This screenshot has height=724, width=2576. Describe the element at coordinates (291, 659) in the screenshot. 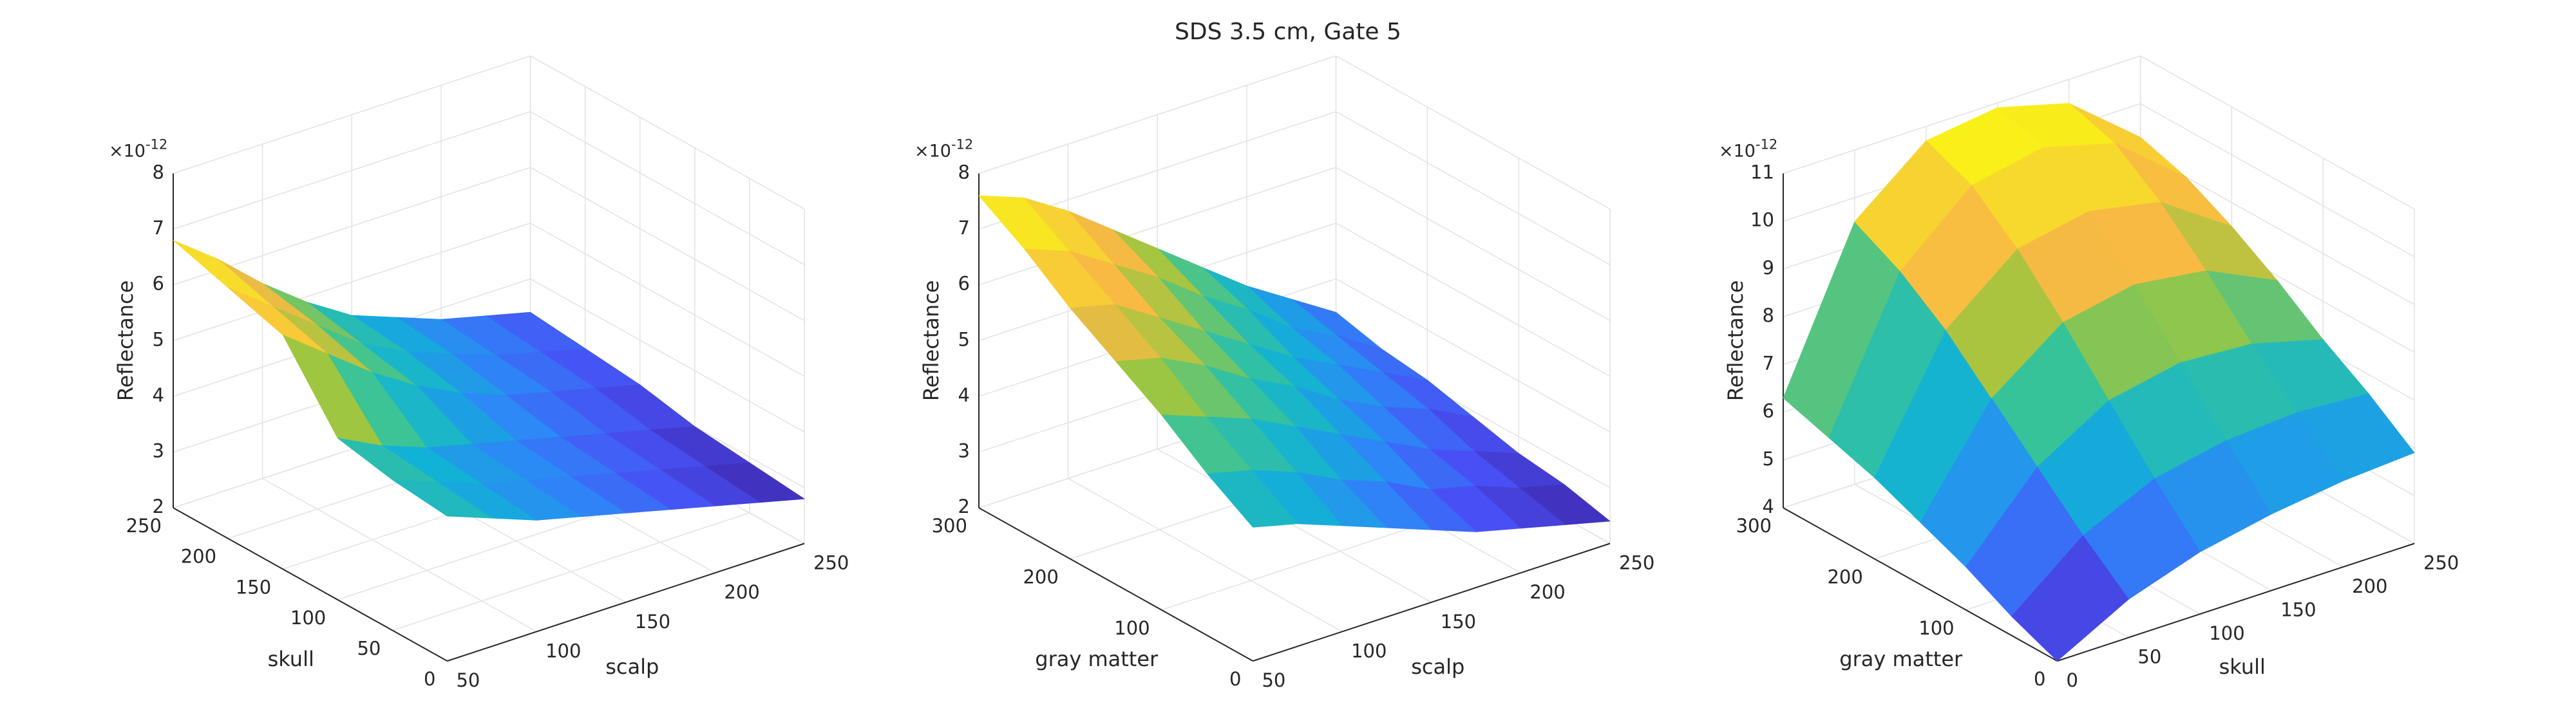

I see `y-axis-label: skull` at that location.